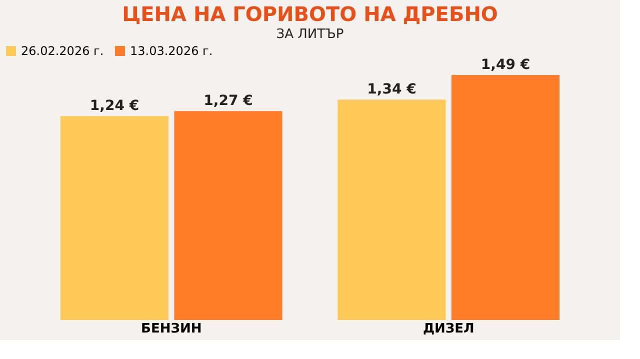 The image size is (640, 359). What do you see at coordinates (391, 90) in the screenshot?
I see `data-label: 1,34 €` at bounding box center [391, 90].